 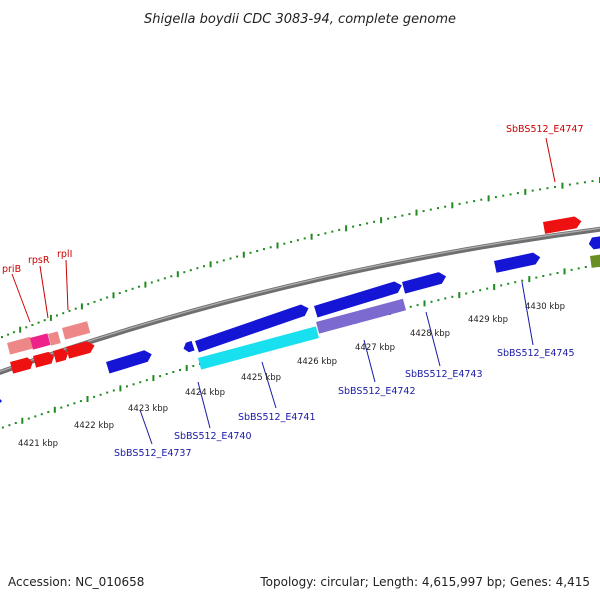 What do you see at coordinates (40, 341) in the screenshot?
I see `gene-rpsR` at bounding box center [40, 341].